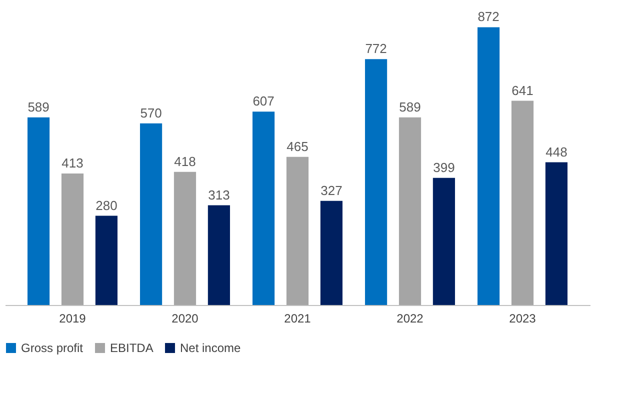 The image size is (617, 410). What do you see at coordinates (211, 348) in the screenshot?
I see `legend-label: Net income` at bounding box center [211, 348].